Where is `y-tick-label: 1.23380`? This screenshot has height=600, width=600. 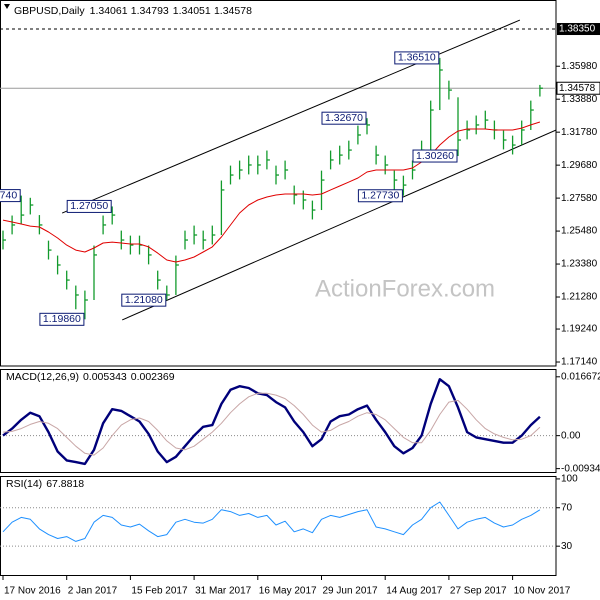
y-tick-label: 1.23380 is located at coordinates (579, 264).